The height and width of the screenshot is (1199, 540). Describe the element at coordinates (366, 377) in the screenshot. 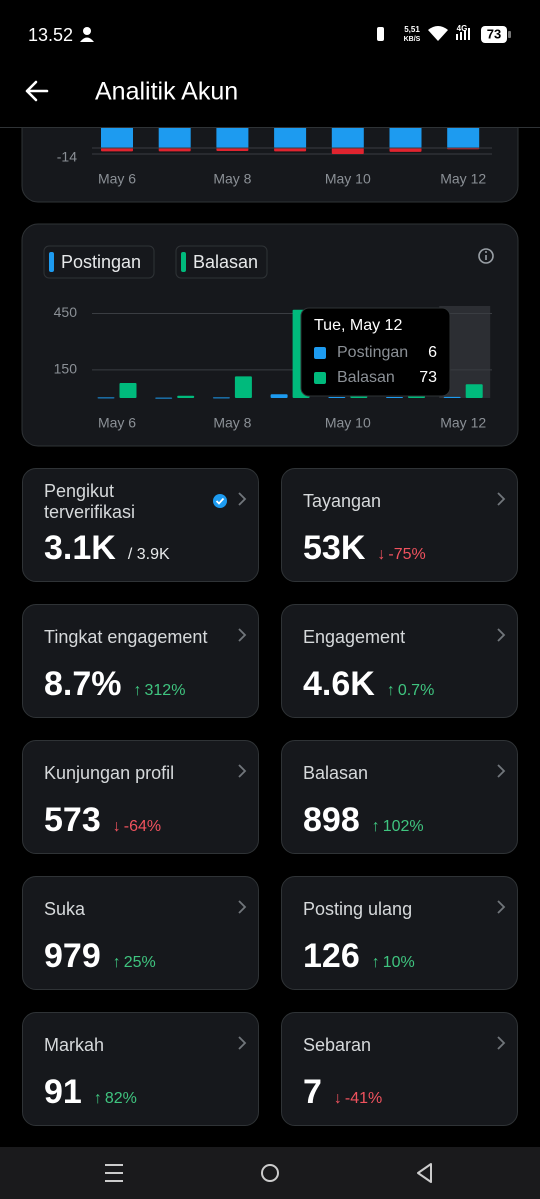

I see `tooltip-label: Balasan` at that location.